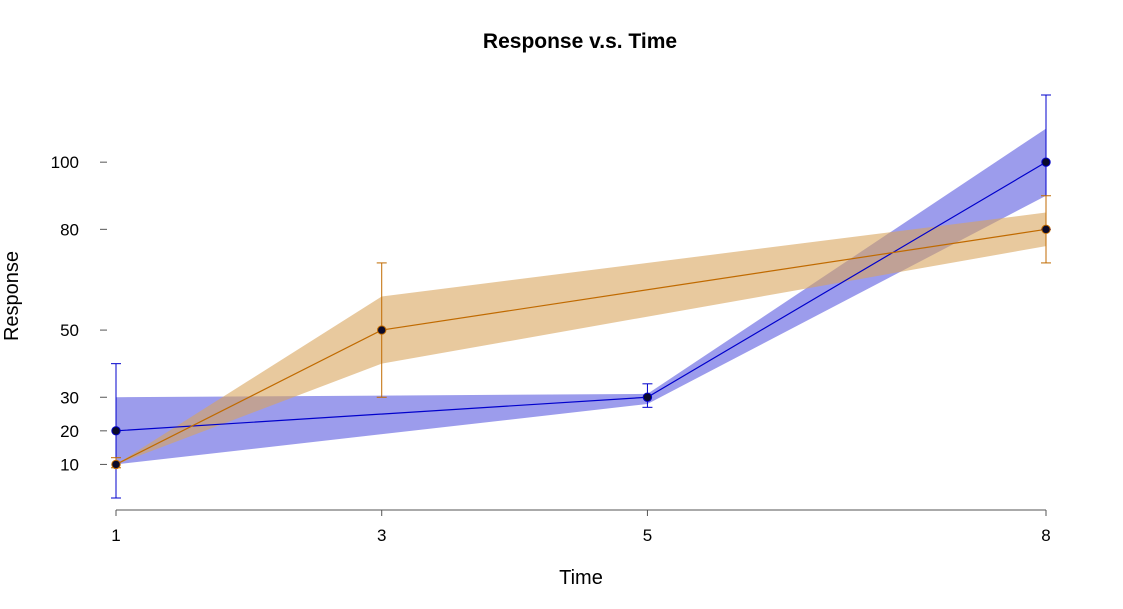  Describe the element at coordinates (69, 330) in the screenshot. I see `y-tick-label: 50` at that location.